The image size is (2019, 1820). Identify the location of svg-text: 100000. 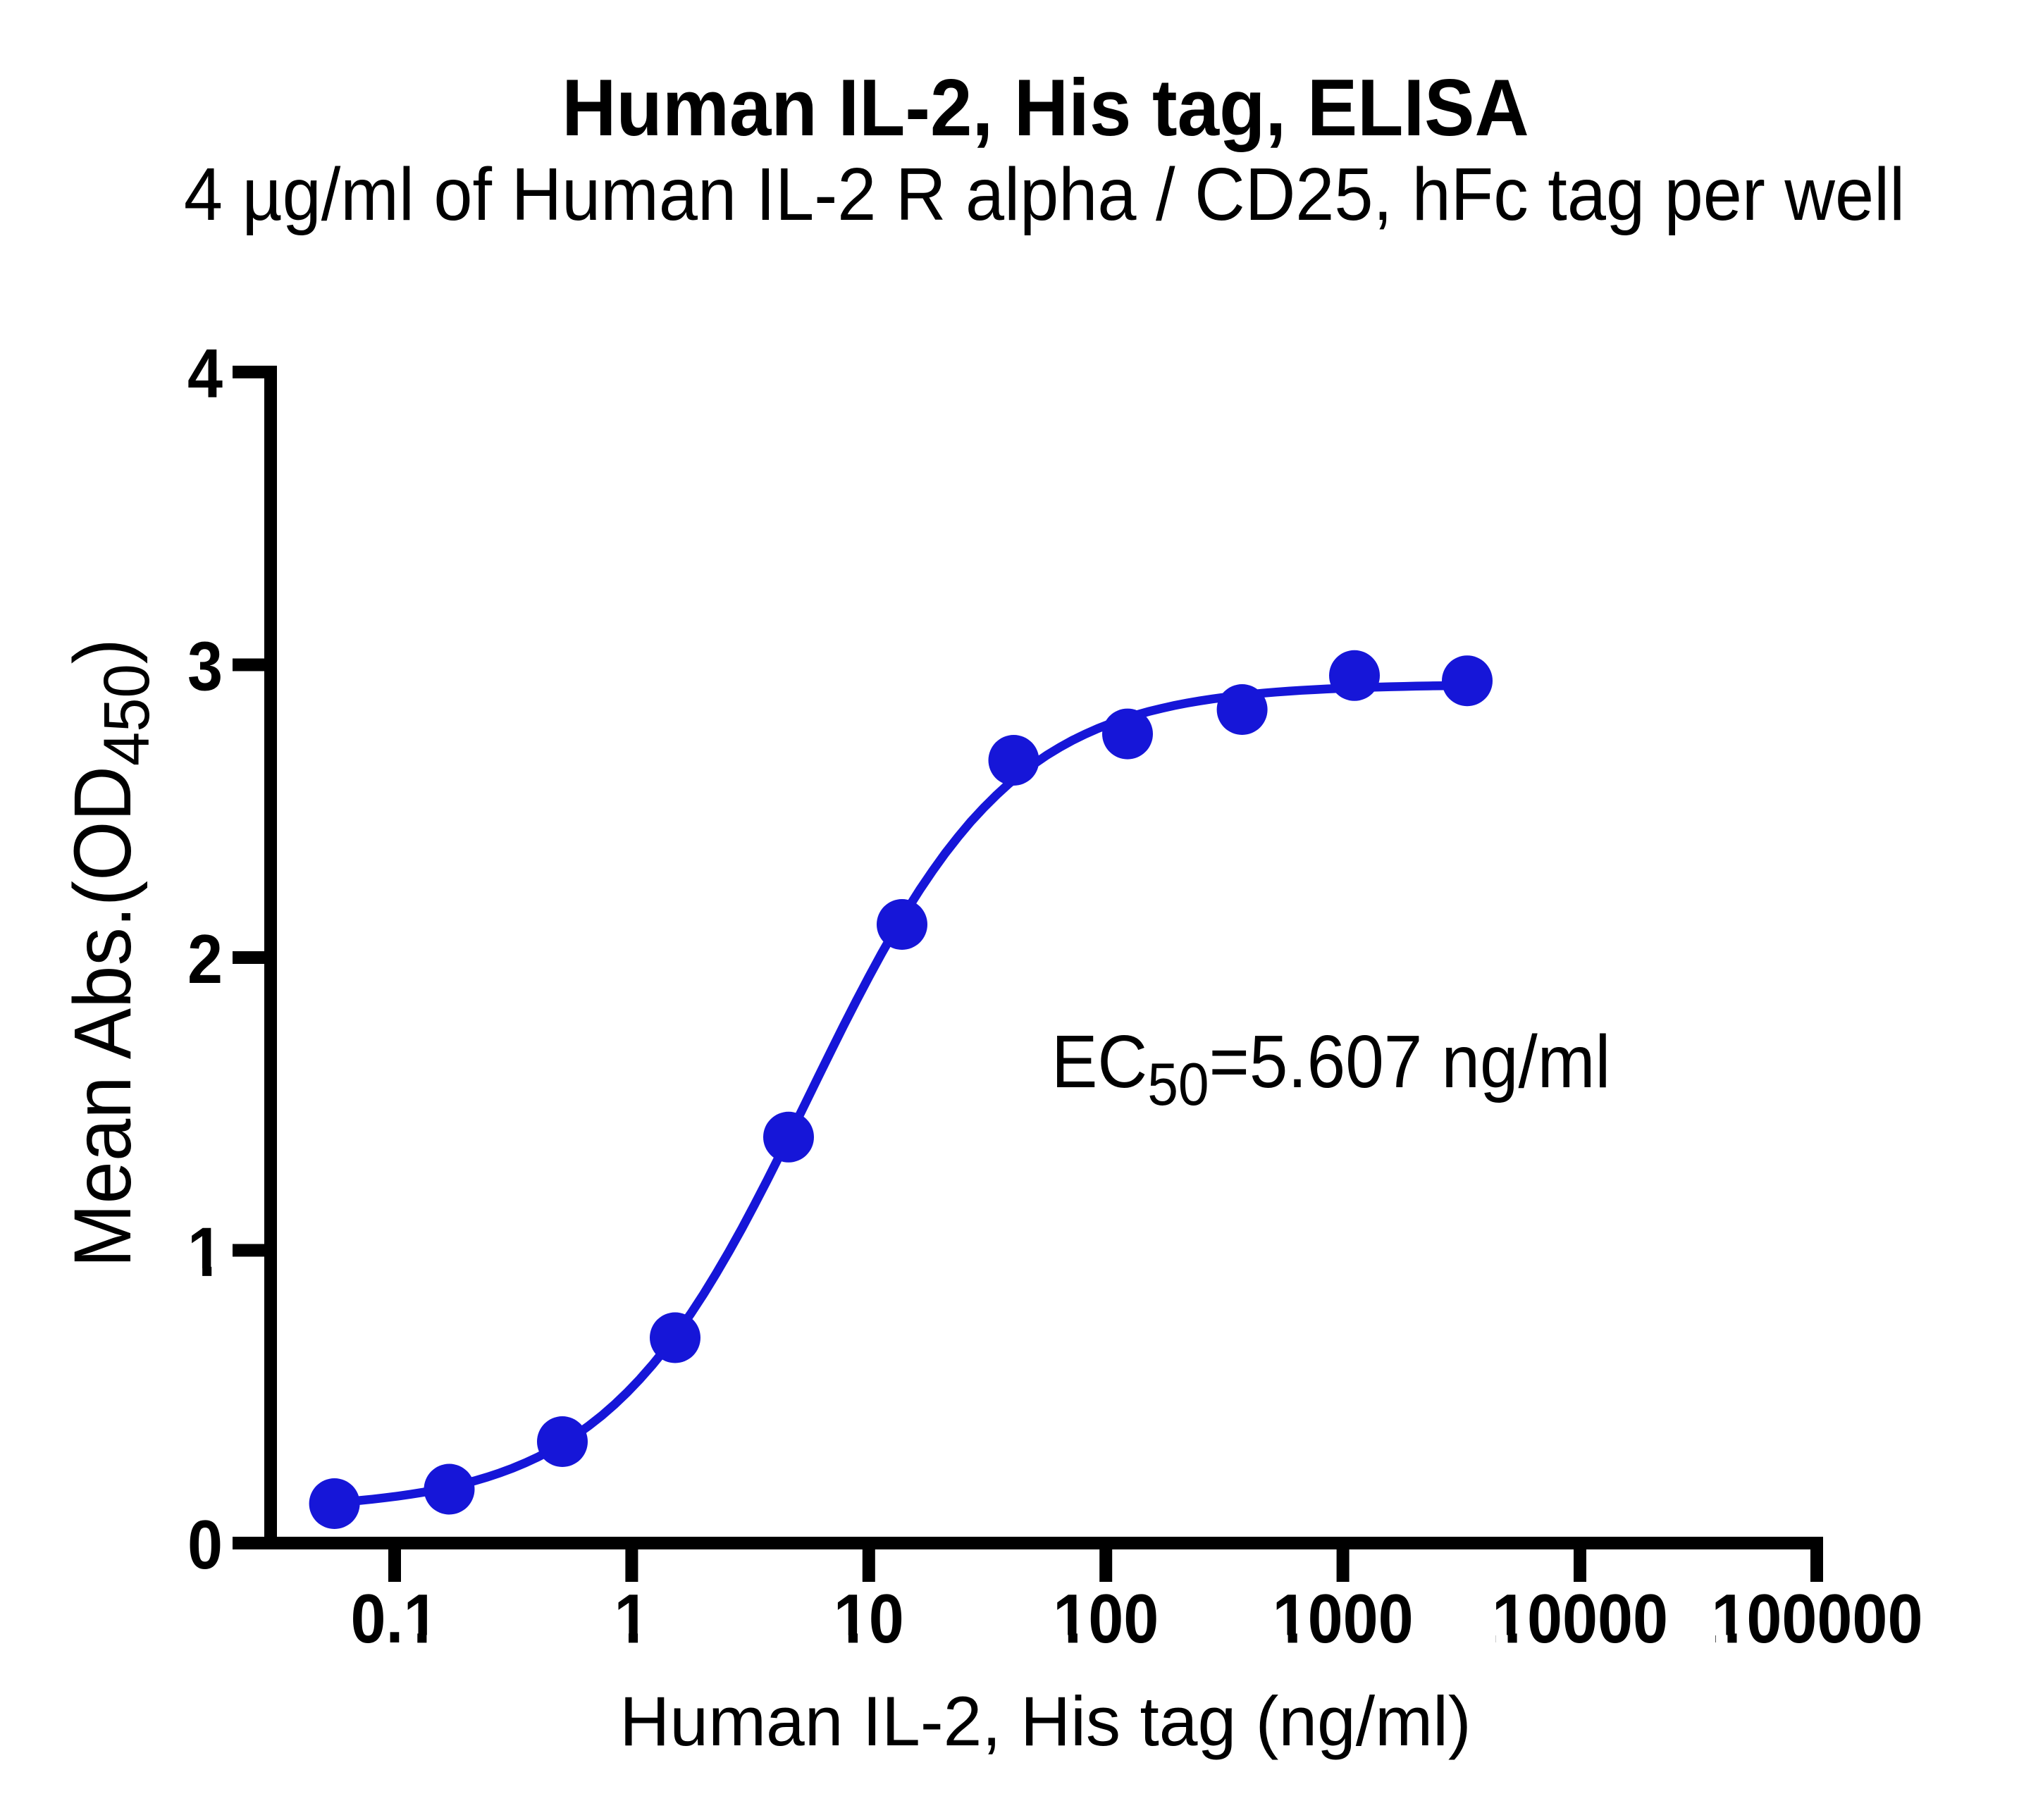
(1816, 1618).